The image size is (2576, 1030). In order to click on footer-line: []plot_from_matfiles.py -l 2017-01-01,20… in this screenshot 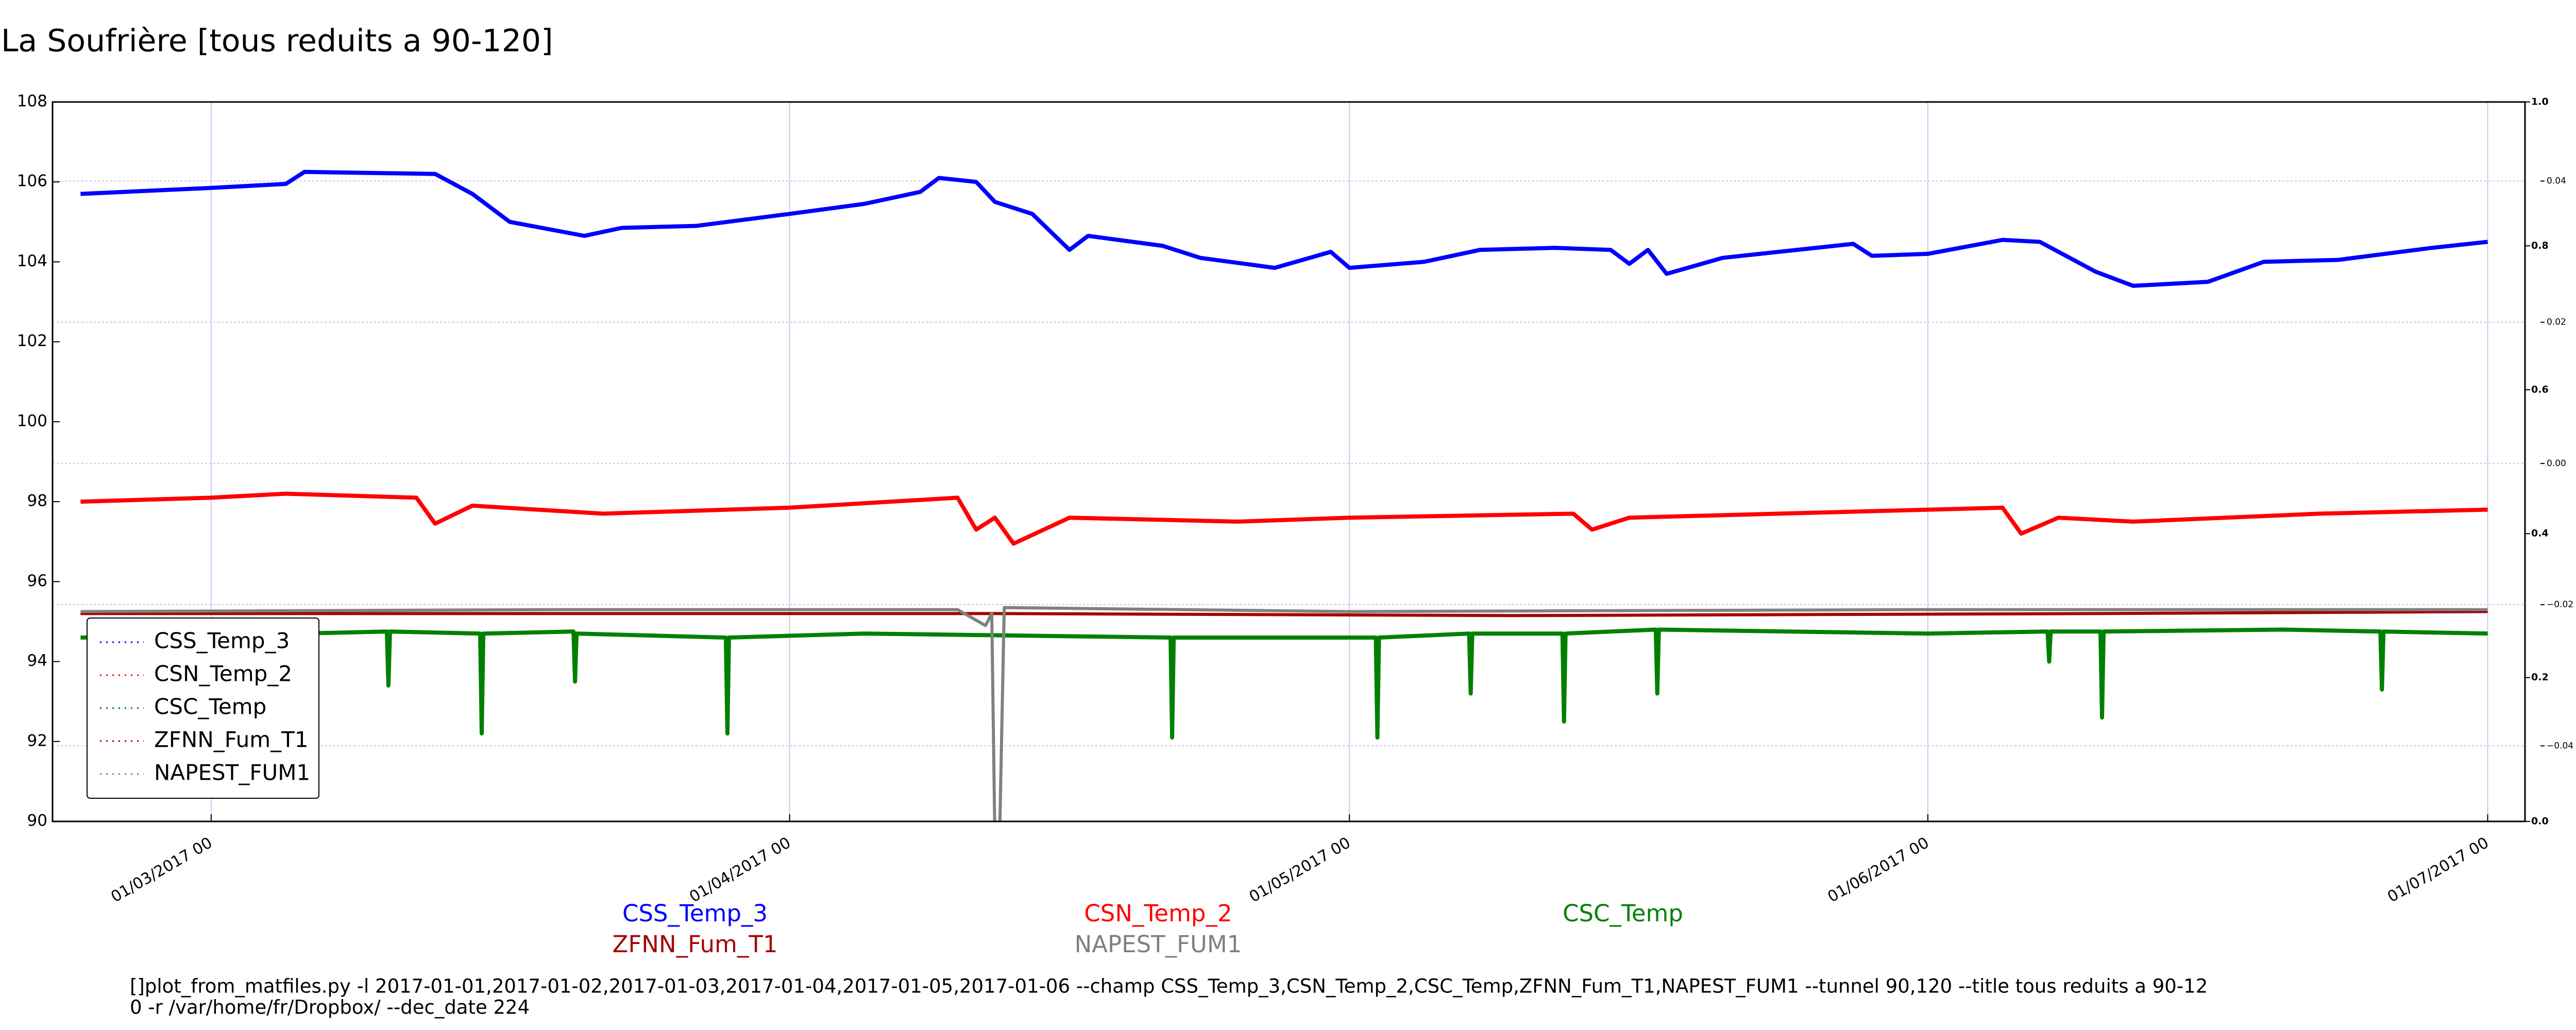, I will do `click(1169, 986)`.